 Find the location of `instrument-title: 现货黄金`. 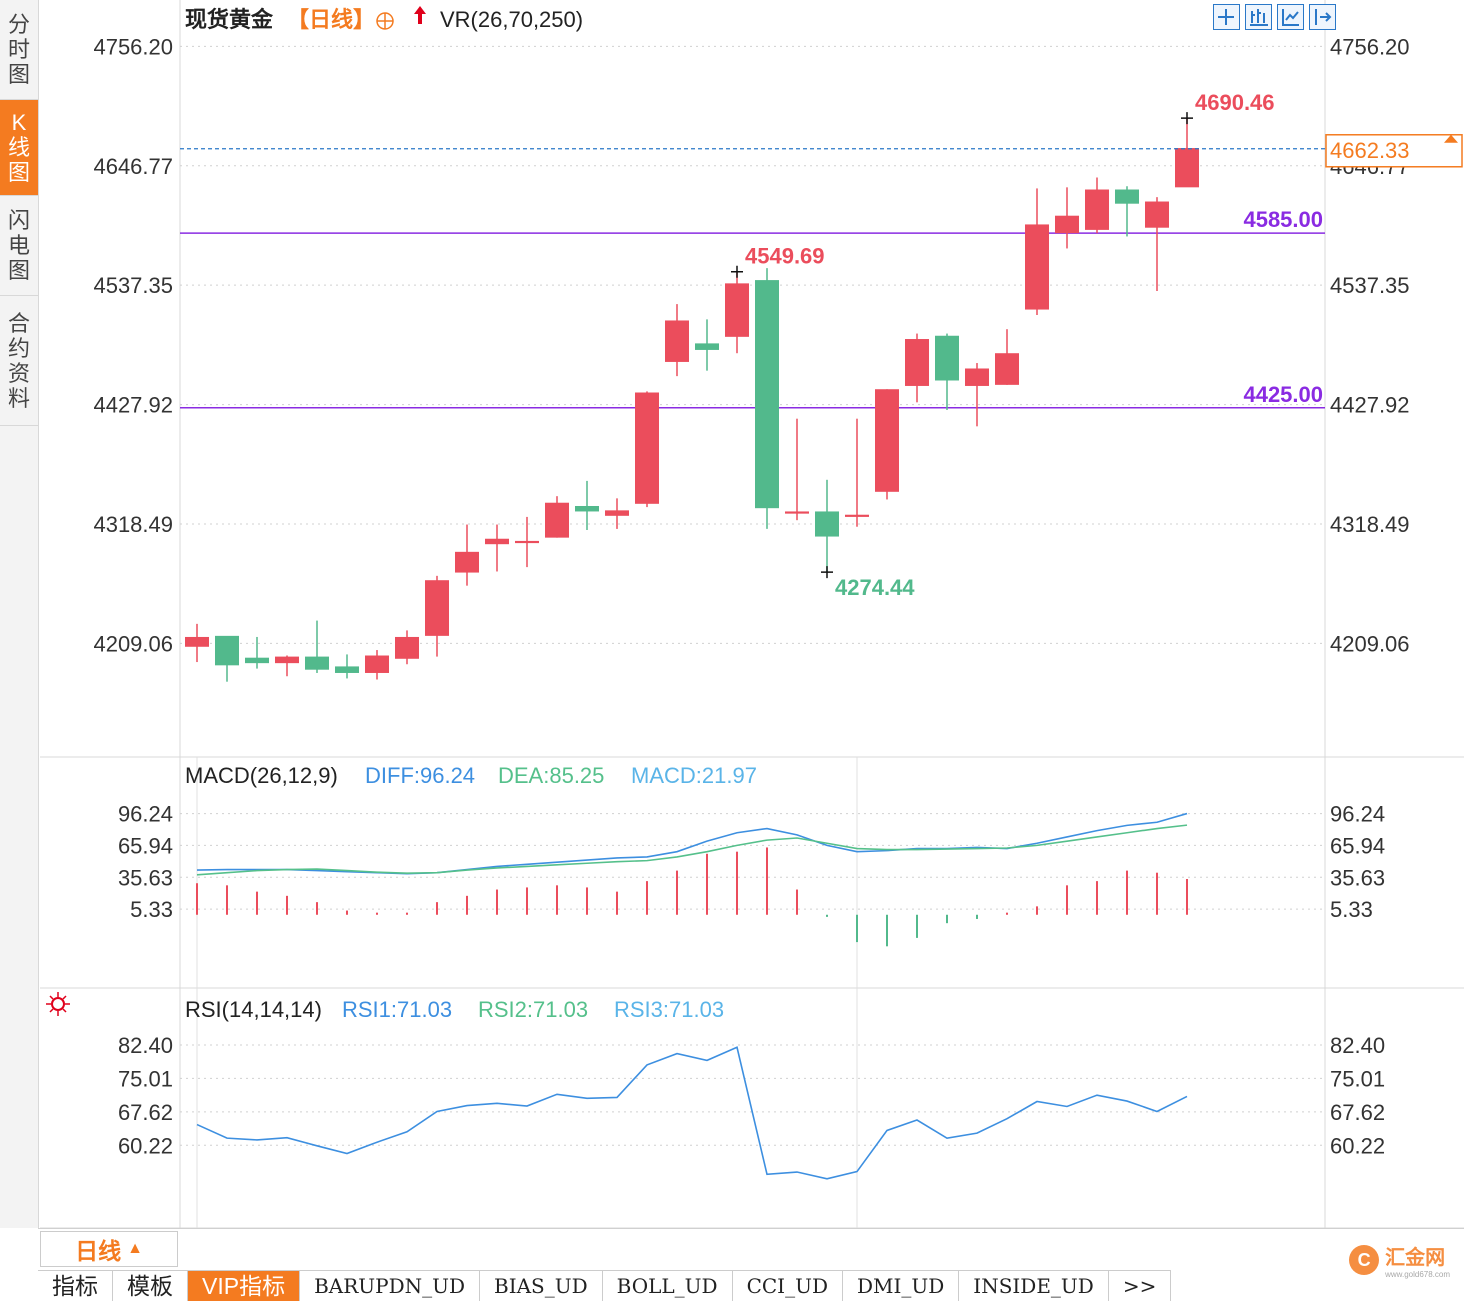

instrument-title: 现货黄金 is located at coordinates (229, 19).